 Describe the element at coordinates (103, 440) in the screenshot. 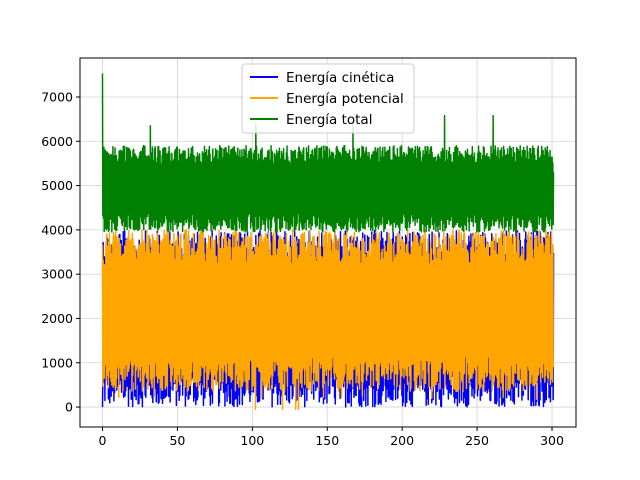

I see `x-tick-label: 0` at that location.